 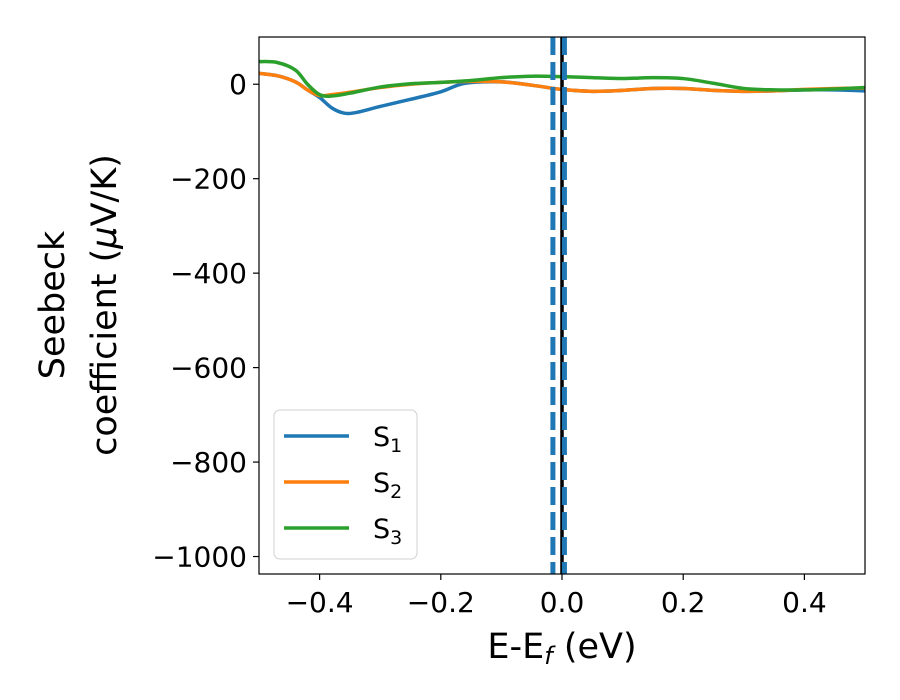 I want to click on y-axis-label: Seebeck coefficient (μV/K), so click(x=79, y=305).